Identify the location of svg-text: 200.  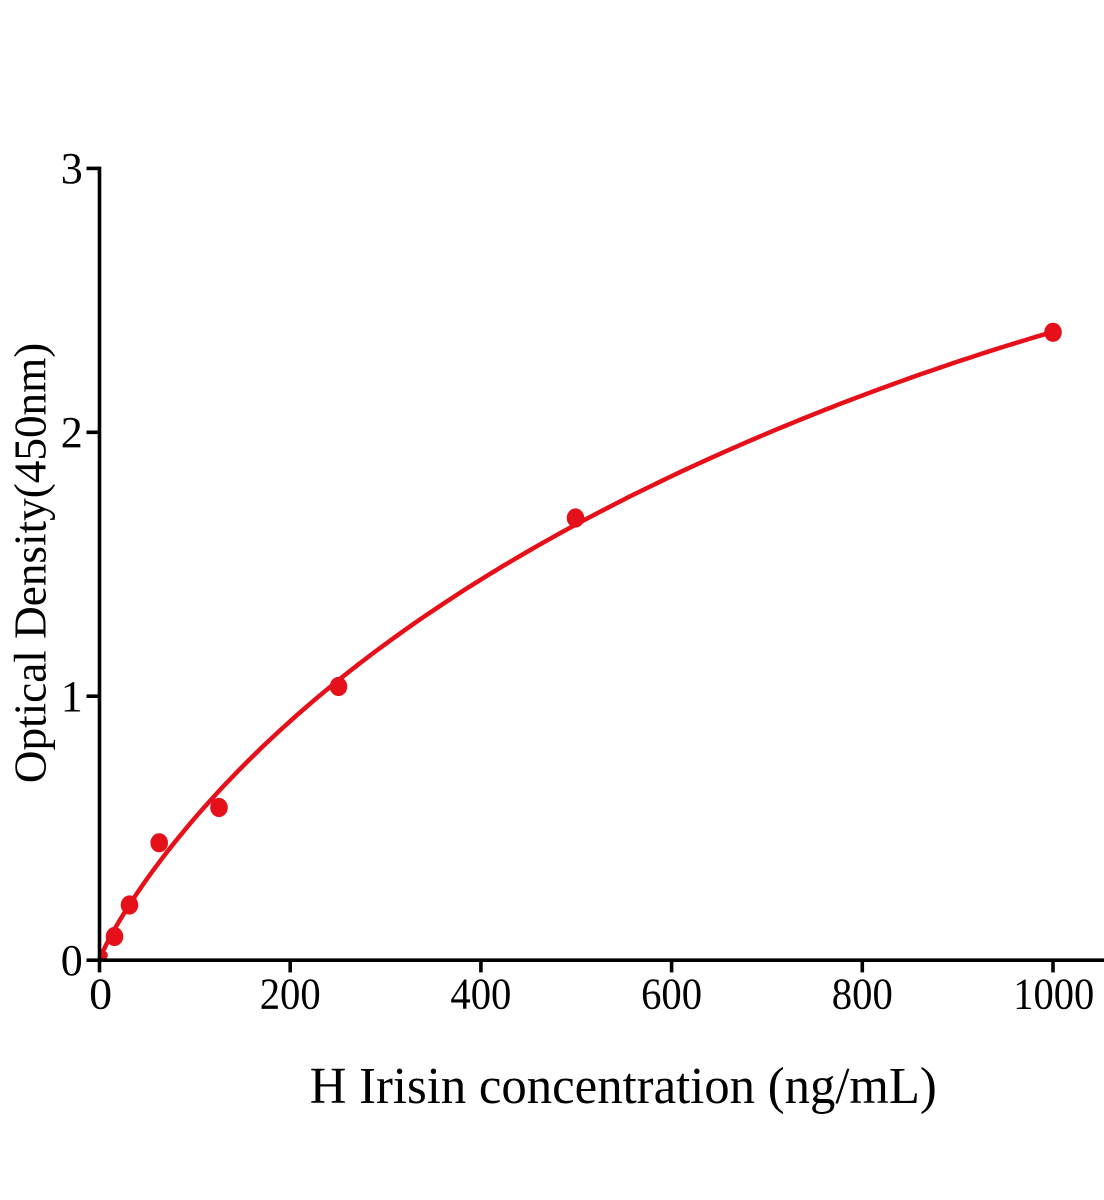
(290, 993).